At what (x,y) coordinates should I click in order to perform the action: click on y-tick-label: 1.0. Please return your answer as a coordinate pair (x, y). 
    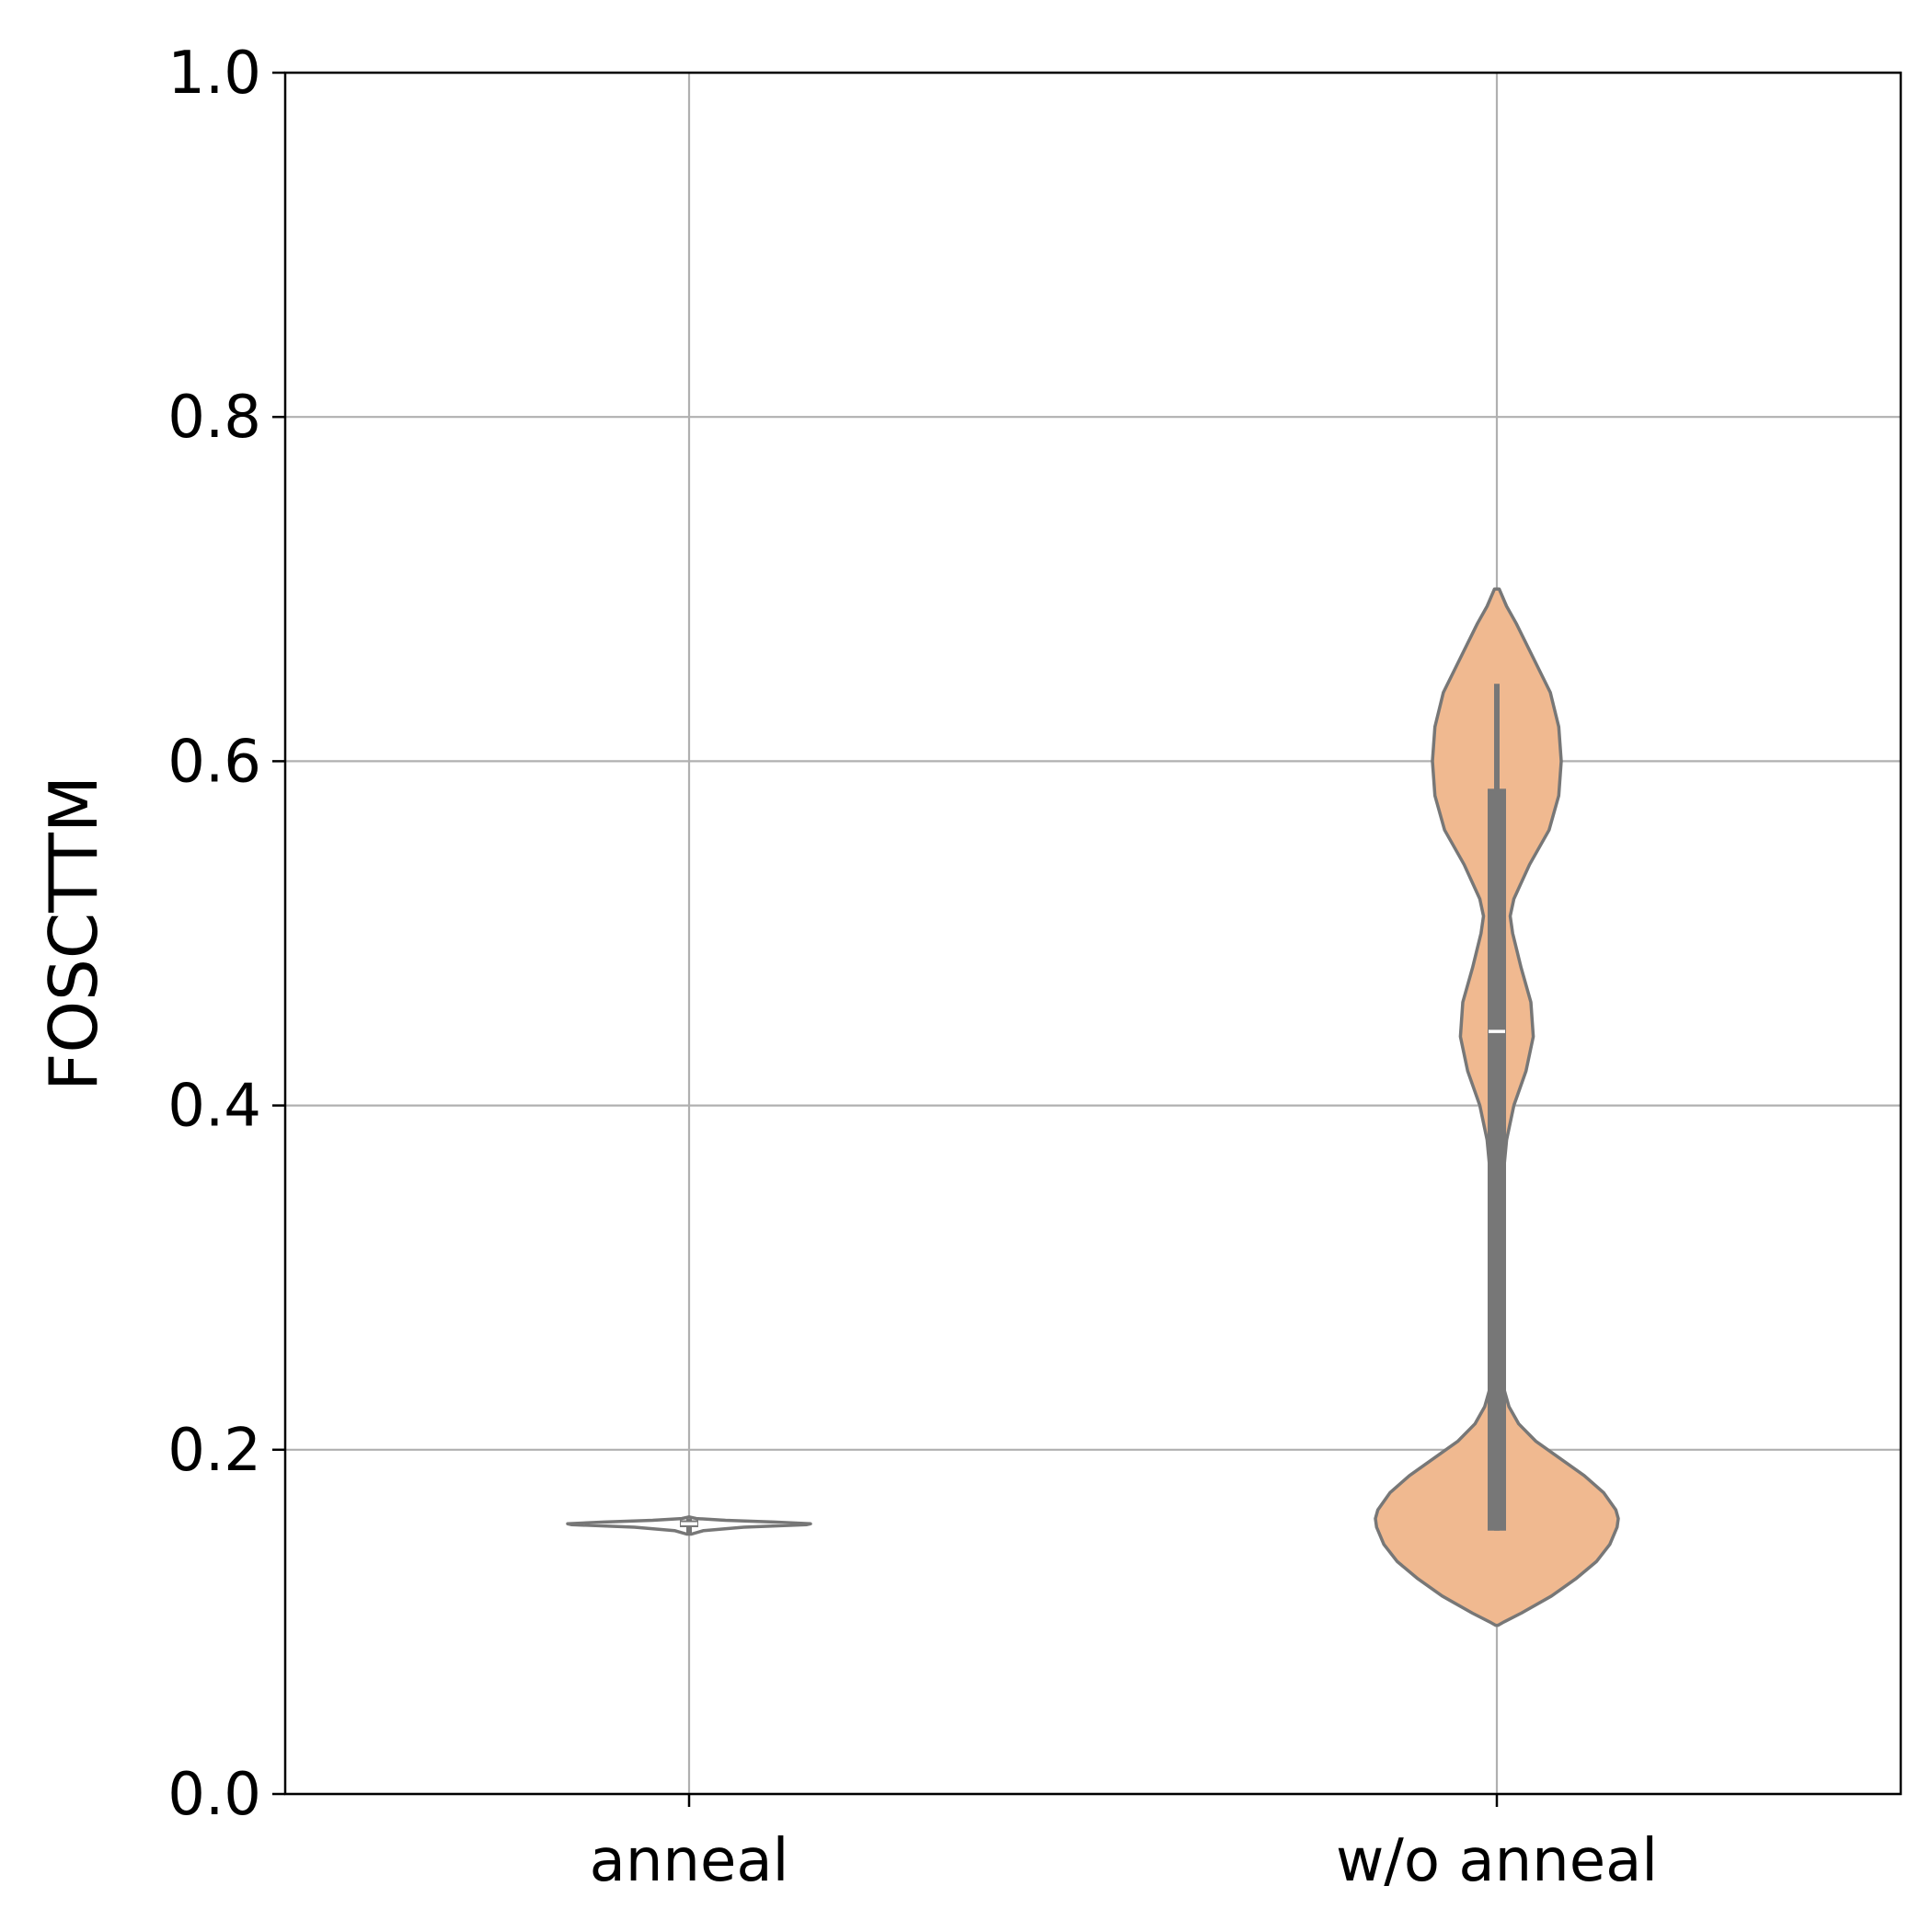
    Looking at the image, I should click on (214, 74).